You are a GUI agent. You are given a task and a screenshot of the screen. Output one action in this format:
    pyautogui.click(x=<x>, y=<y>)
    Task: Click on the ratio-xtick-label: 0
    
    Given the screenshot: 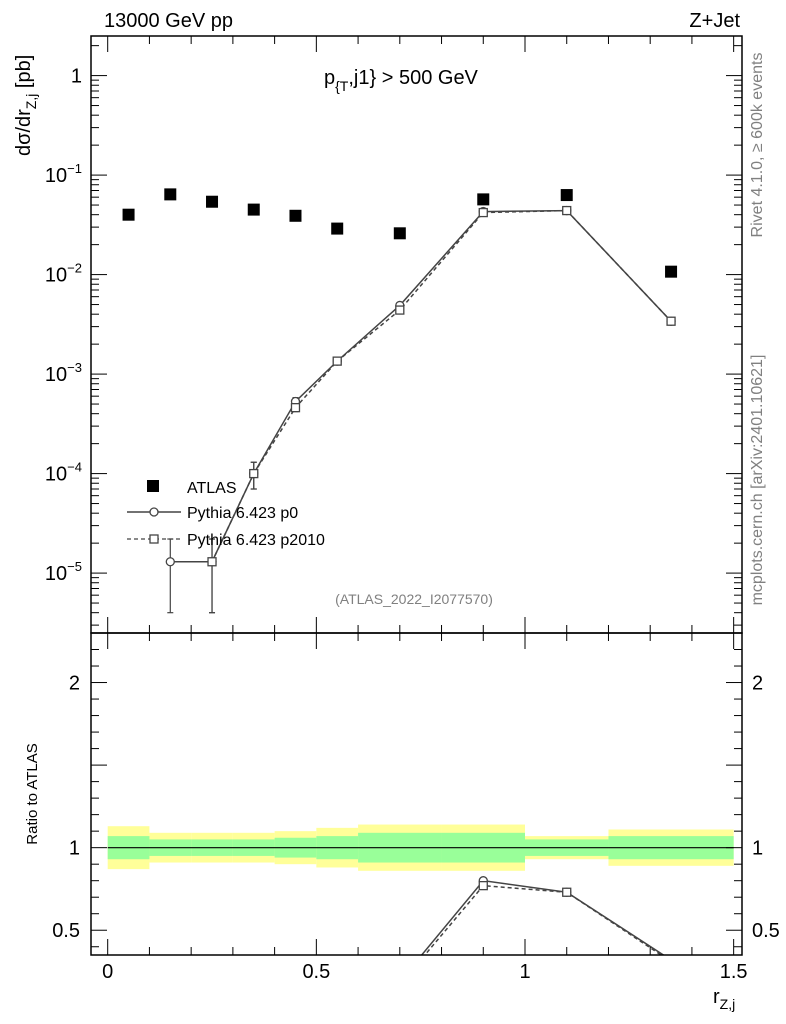 What is the action you would take?
    pyautogui.click(x=107, y=972)
    